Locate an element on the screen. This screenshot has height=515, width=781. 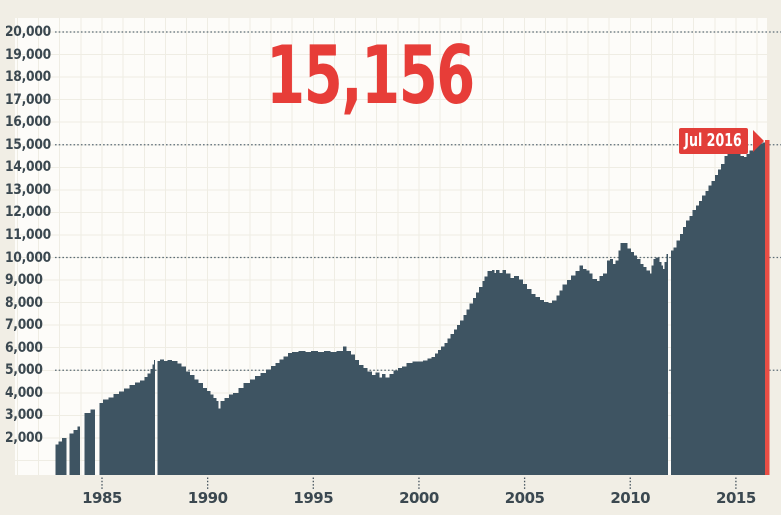
y-axis-label: 7,000 is located at coordinates (24, 325).